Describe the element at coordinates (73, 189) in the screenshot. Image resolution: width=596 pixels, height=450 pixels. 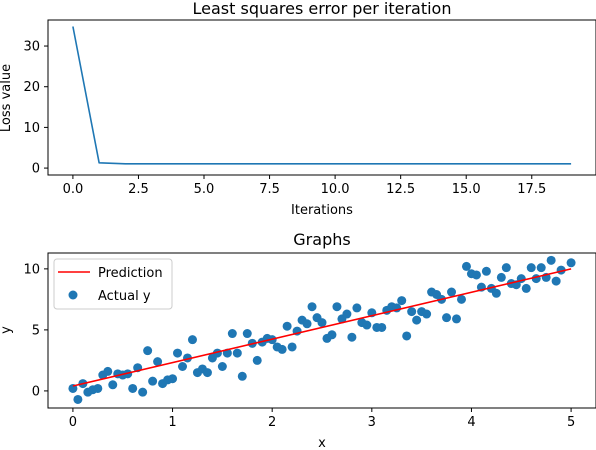
I see `loss-chart-xtick-label: 0.0` at that location.